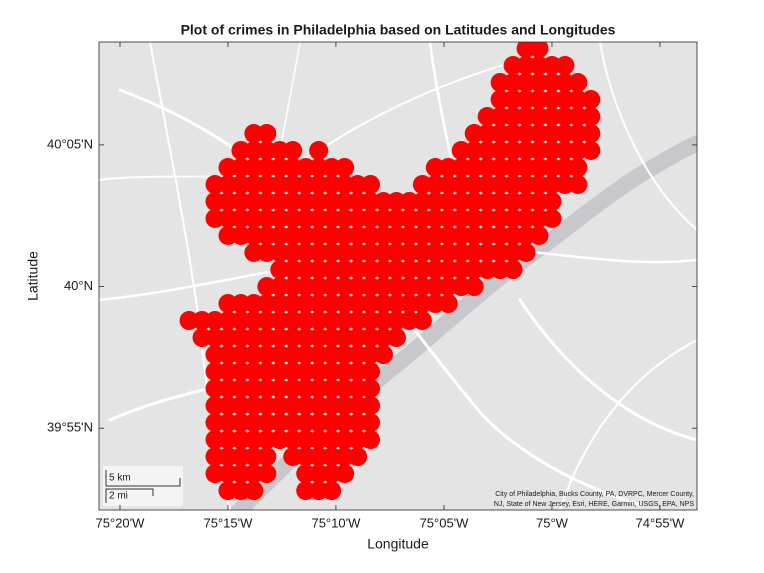  Describe the element at coordinates (70, 427) in the screenshot. I see `y-tick-label: 39°55'N` at that location.